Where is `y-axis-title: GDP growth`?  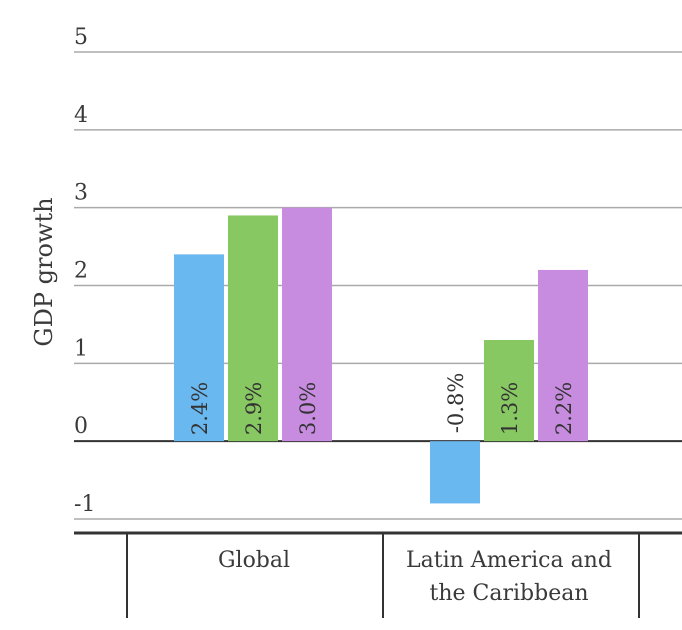 y-axis-title: GDP growth is located at coordinates (44, 271).